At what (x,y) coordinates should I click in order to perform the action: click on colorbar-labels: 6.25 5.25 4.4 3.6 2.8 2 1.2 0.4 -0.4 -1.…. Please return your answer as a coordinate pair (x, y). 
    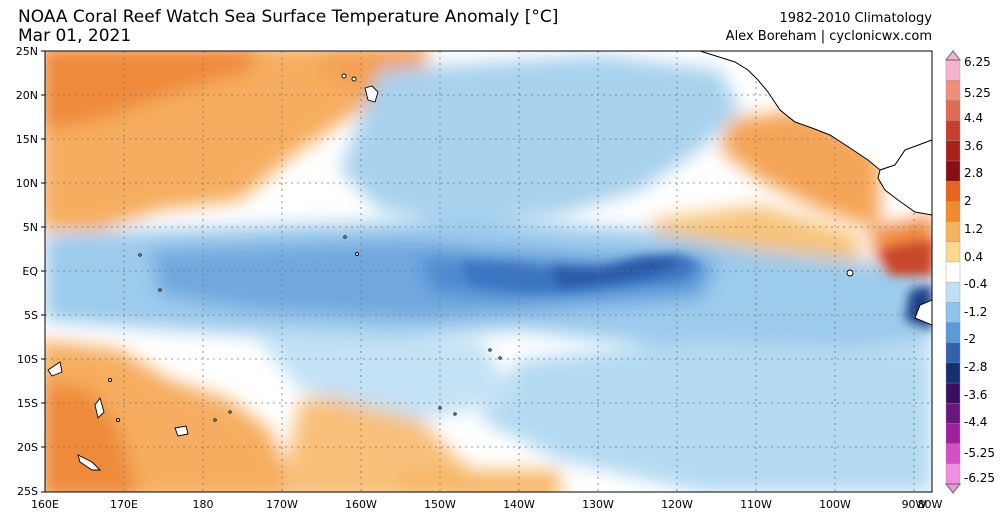
    Looking at the image, I should click on (979, 270).